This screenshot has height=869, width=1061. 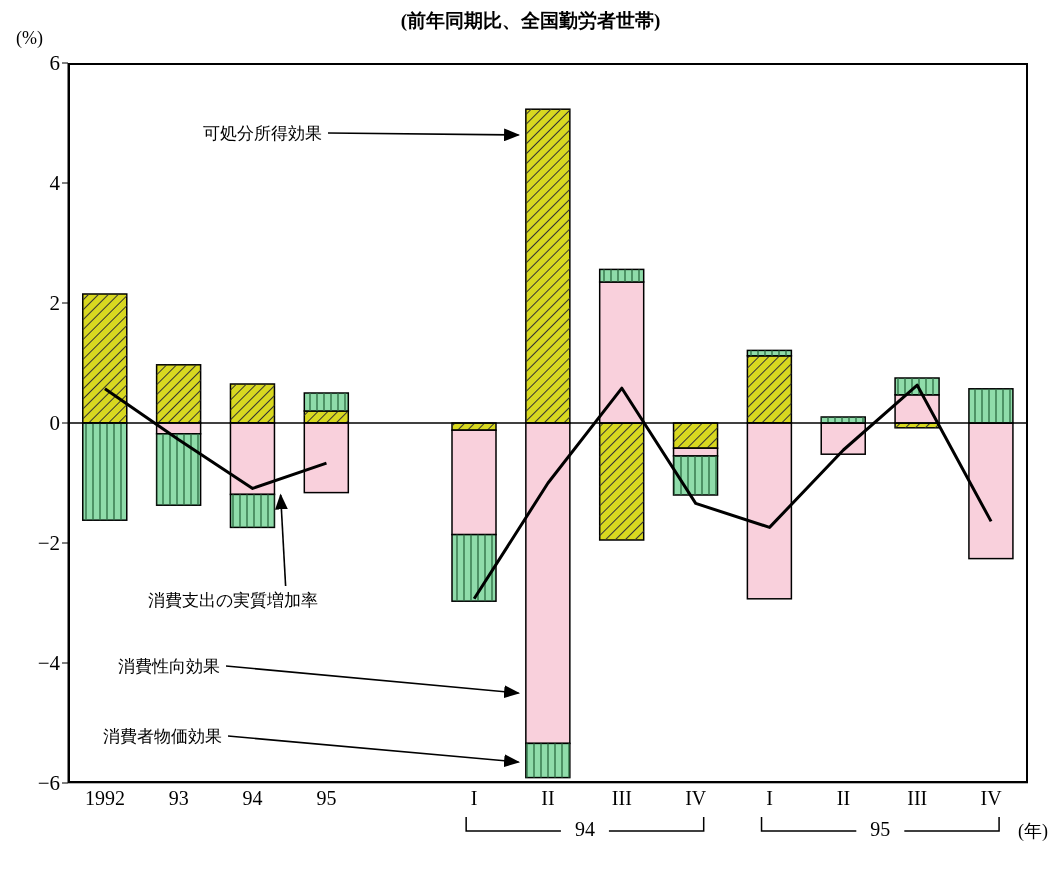 What do you see at coordinates (54, 63) in the screenshot?
I see `y-tick-label: 6` at bounding box center [54, 63].